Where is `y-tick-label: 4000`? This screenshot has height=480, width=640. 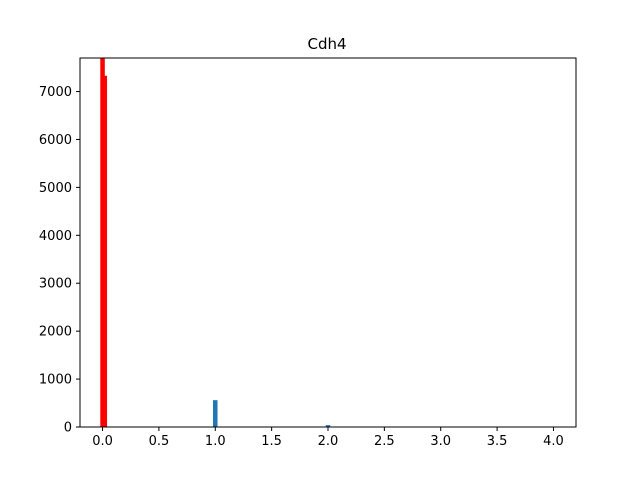
y-tick-label: 4000 is located at coordinates (55, 236).